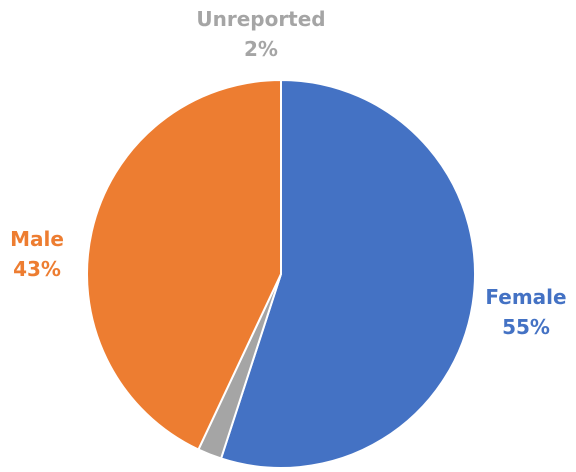 Image resolution: width=576 pixels, height=472 pixels. What do you see at coordinates (37, 269) in the screenshot?
I see `slice-label-male-percent: 43%` at bounding box center [37, 269].